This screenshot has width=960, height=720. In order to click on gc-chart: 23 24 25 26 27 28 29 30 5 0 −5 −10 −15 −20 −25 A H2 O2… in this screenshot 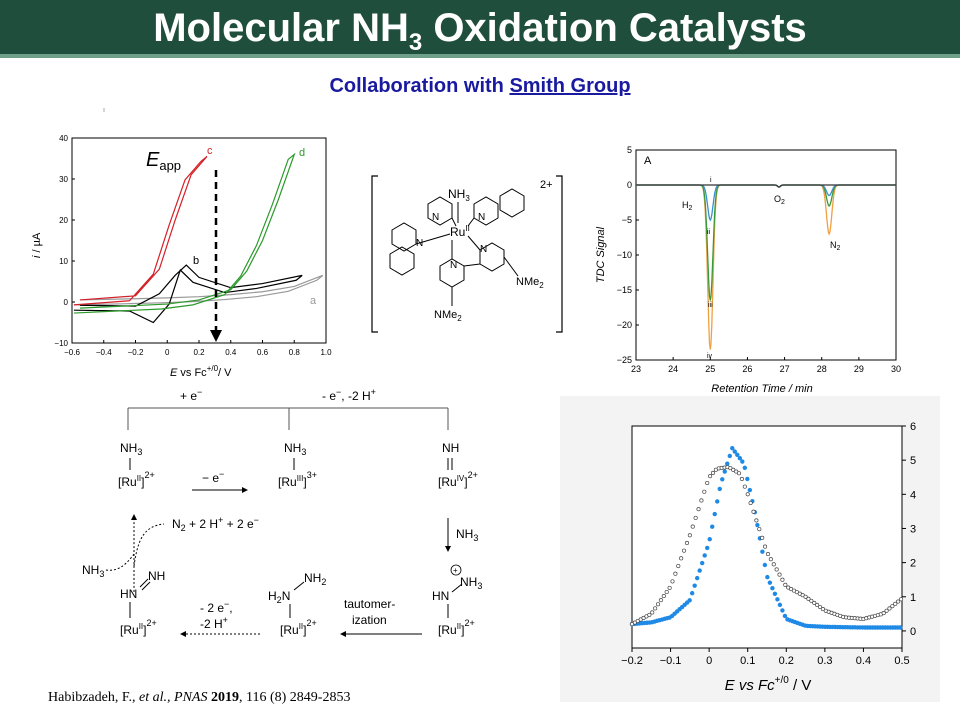, I will do `click(748, 270)`.